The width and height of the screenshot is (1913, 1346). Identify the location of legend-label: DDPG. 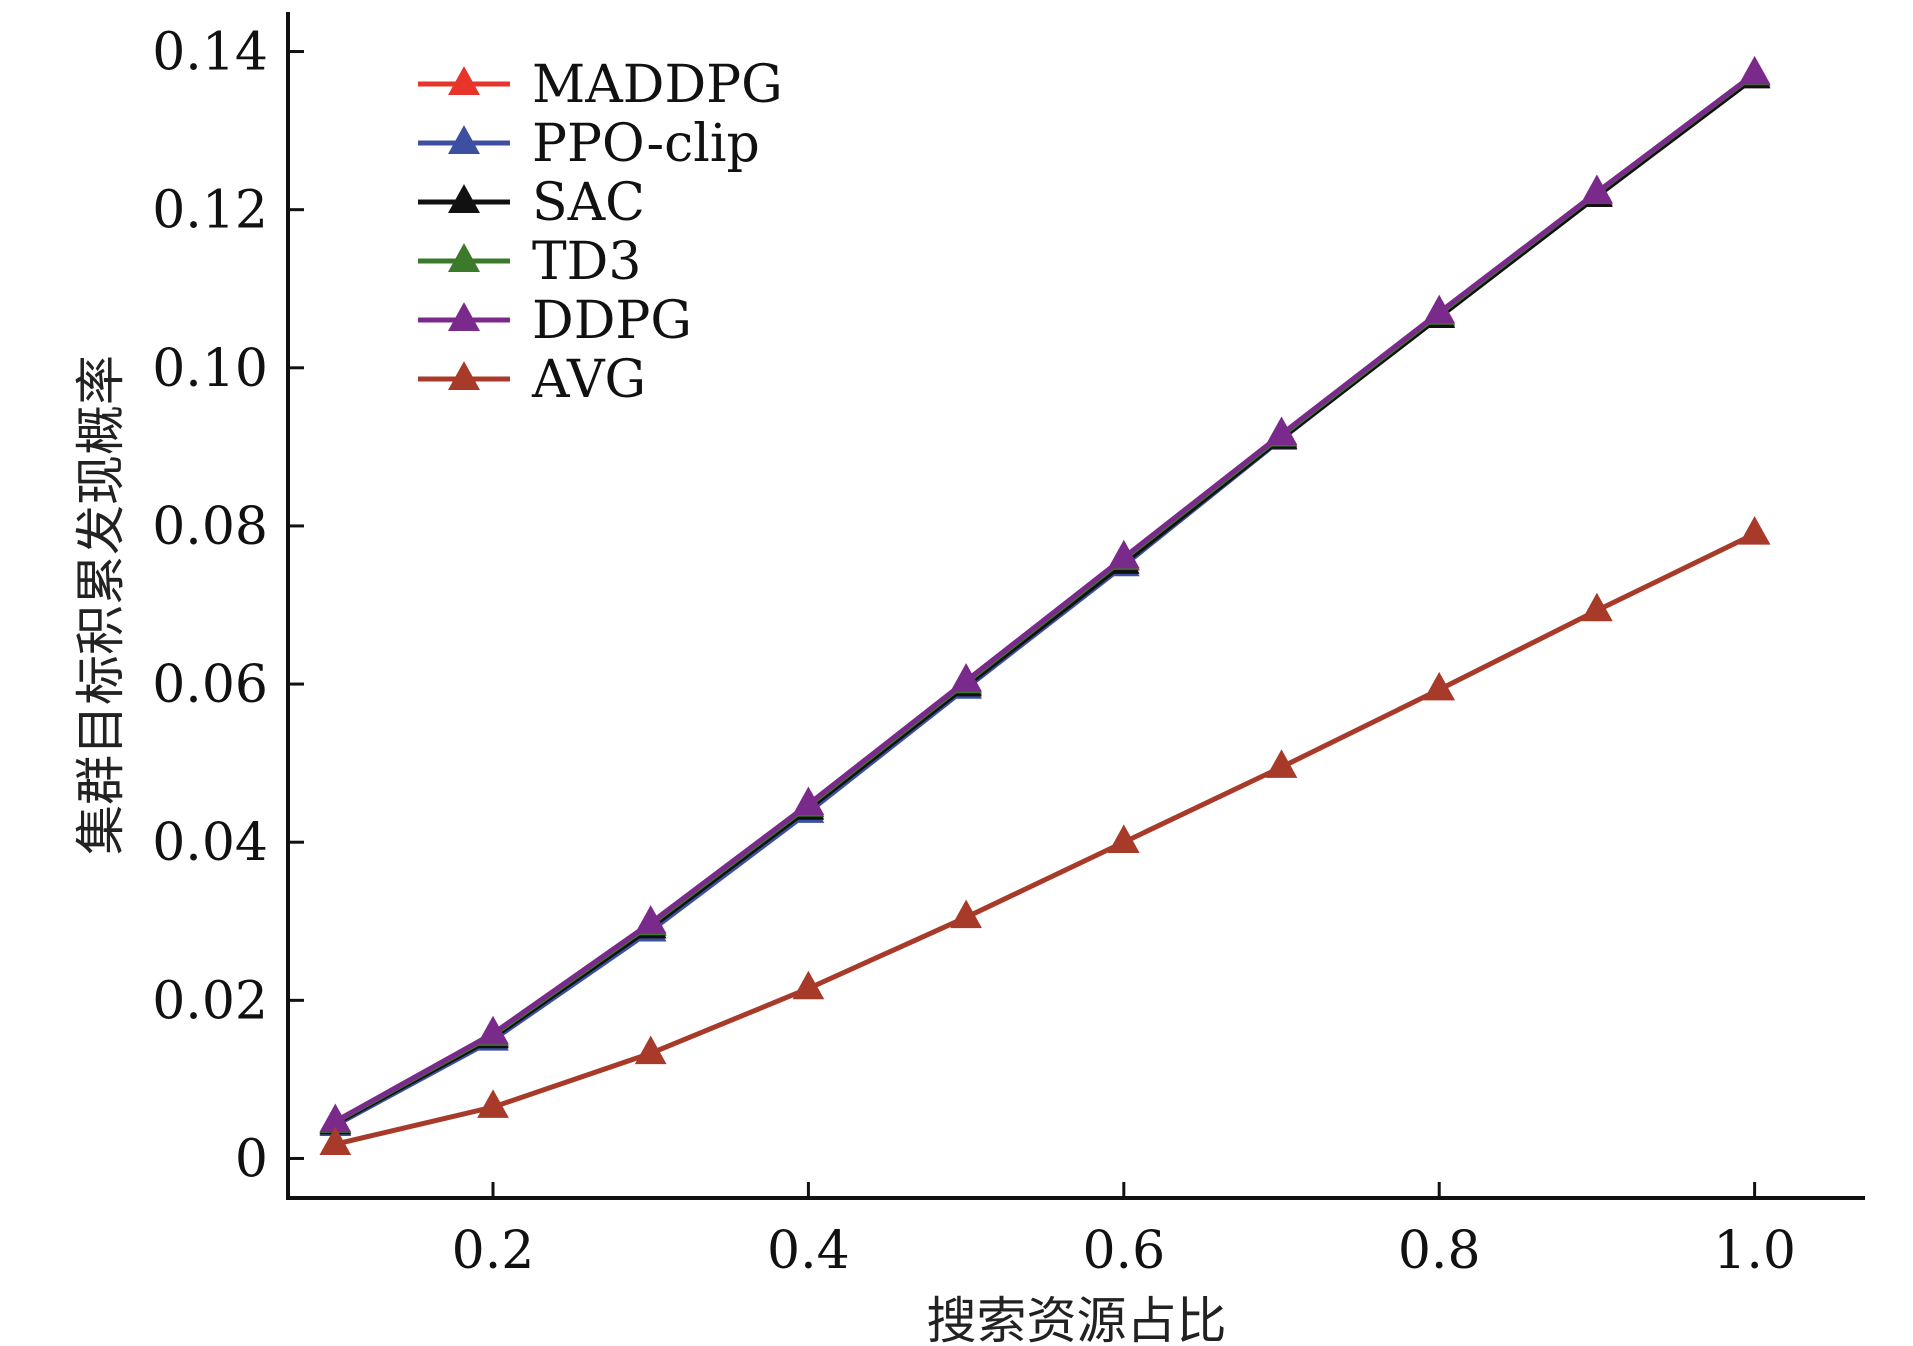
(612, 321).